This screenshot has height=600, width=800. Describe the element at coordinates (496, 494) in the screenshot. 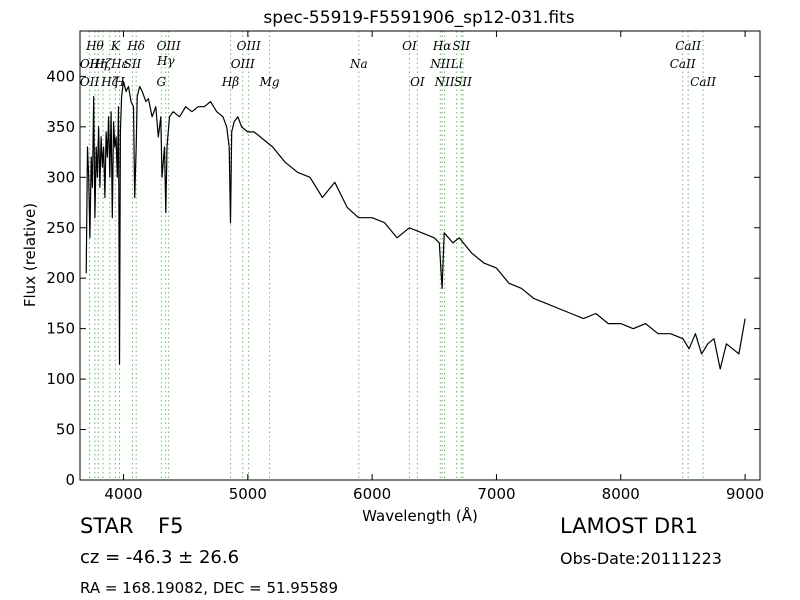

I see `x-tick-label-3: 7000` at that location.